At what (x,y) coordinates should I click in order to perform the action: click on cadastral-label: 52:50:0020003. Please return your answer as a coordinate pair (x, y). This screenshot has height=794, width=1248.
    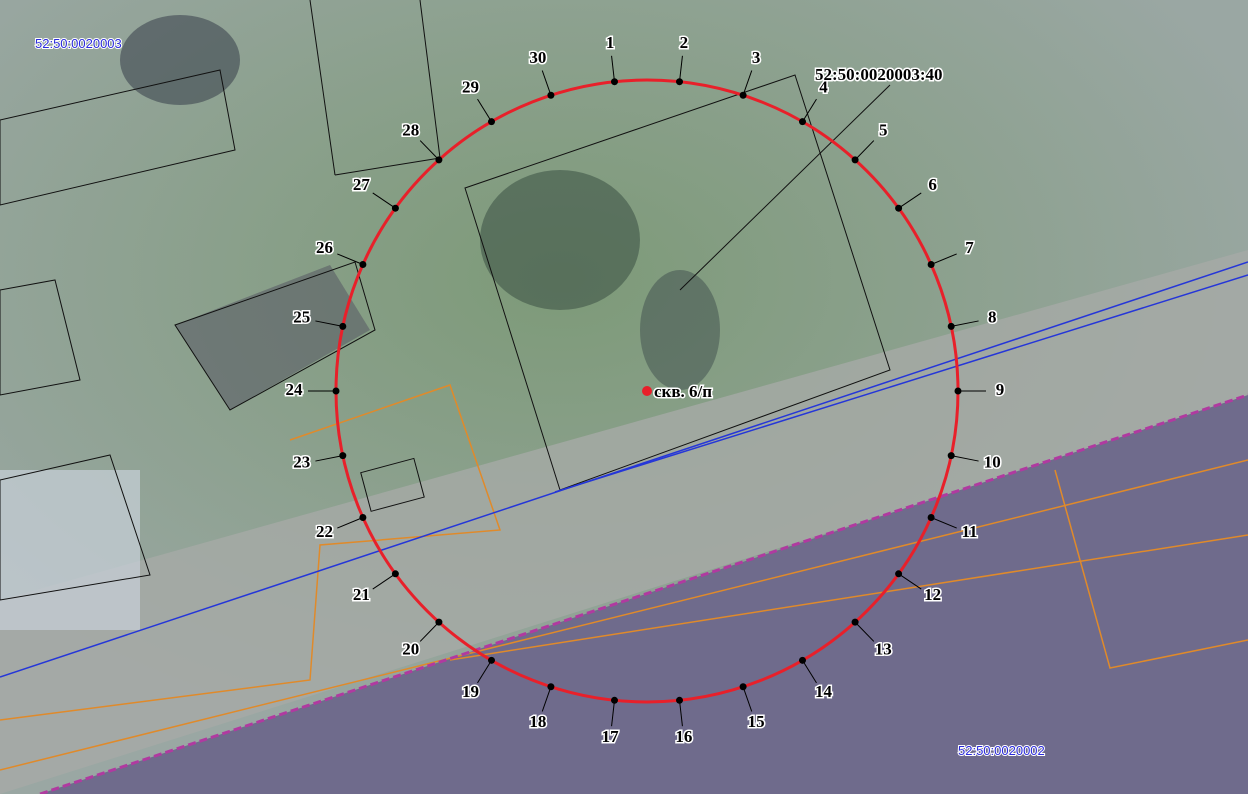
    Looking at the image, I should click on (78, 43).